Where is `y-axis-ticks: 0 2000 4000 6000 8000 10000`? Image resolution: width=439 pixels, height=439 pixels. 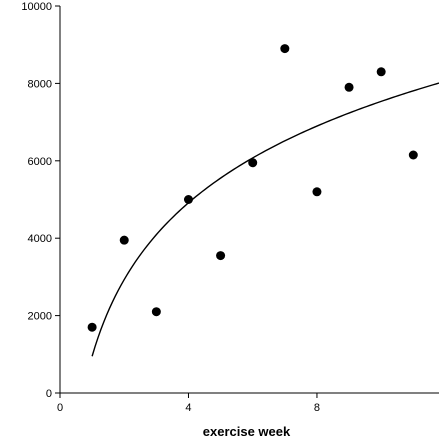 y-axis-ticks: 0 2000 4000 6000 8000 10000 is located at coordinates (40, 200).